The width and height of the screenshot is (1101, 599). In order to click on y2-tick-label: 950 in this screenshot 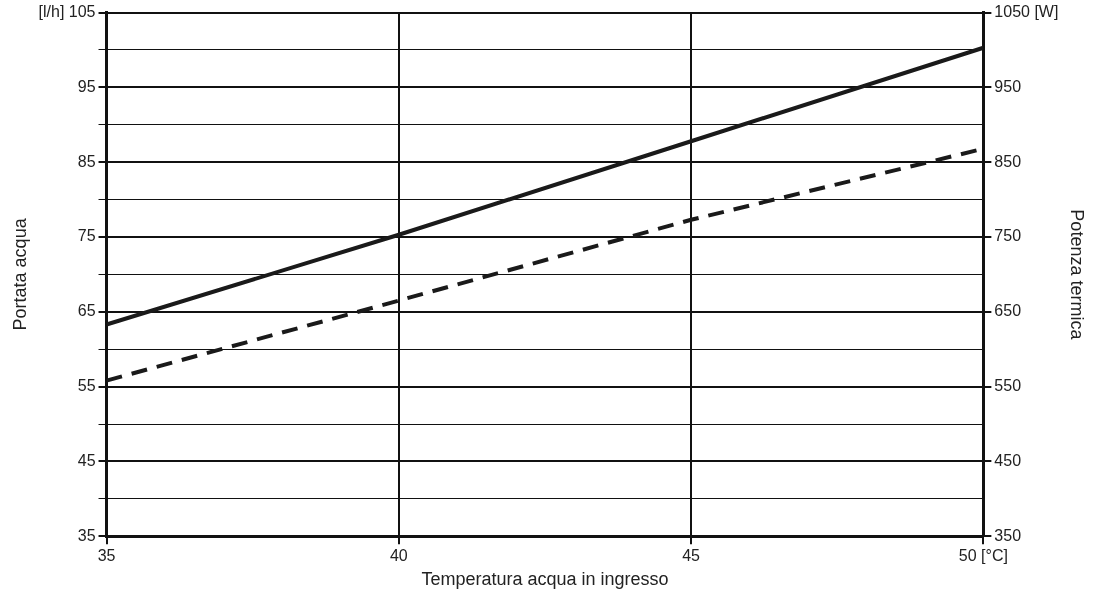, I will do `click(1008, 86)`.